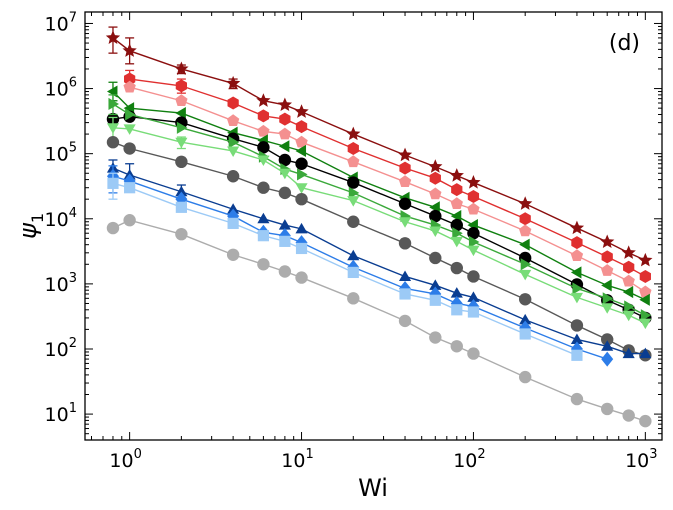  What do you see at coordinates (73, 17) in the screenshot?
I see `y-tick-label-exp: 7` at bounding box center [73, 17].